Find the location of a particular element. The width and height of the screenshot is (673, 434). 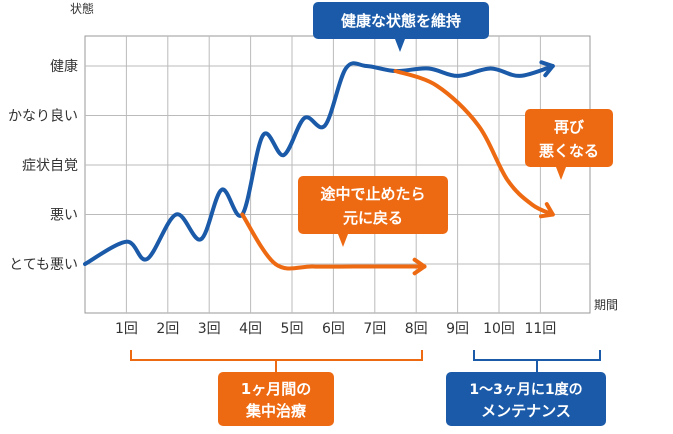

x-tick-label: 9回 is located at coordinates (457, 329).